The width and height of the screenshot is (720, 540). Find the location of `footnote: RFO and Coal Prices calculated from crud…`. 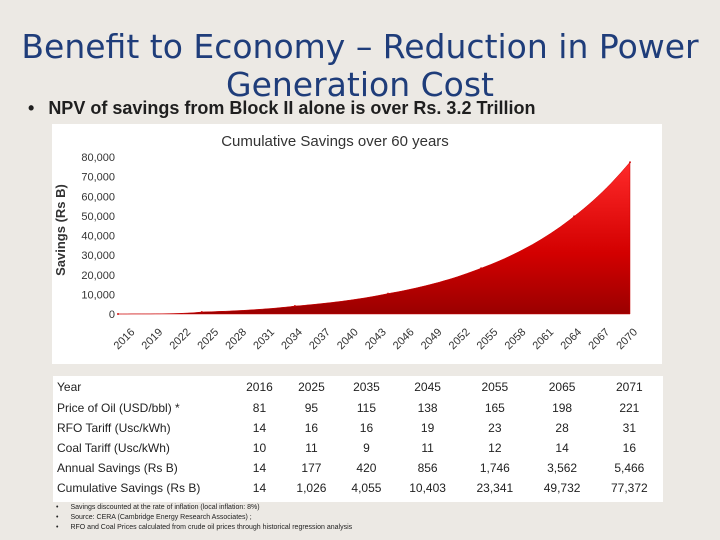

footnote: RFO and Coal Prices calculated from crud… is located at coordinates (204, 528).